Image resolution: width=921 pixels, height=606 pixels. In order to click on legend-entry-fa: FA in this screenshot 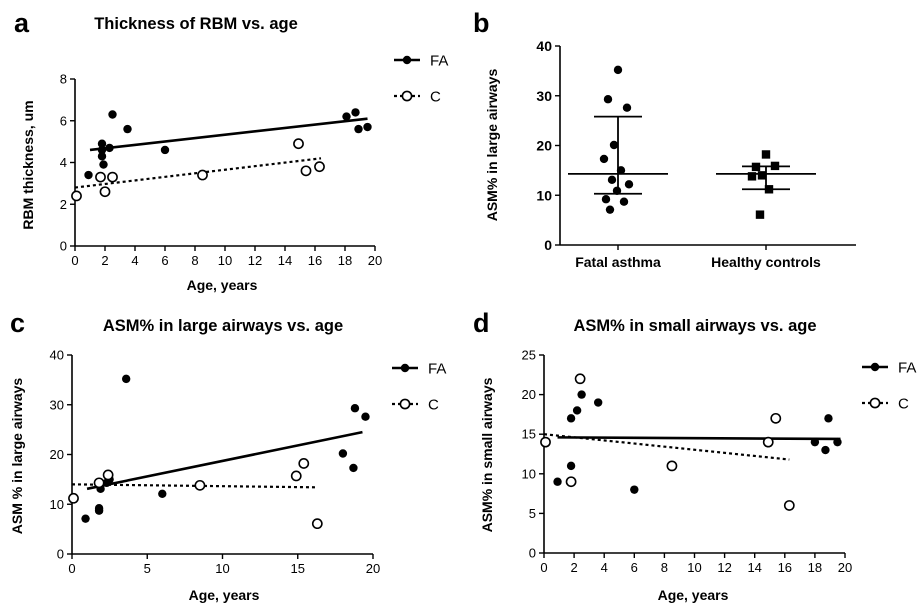, I will do `click(889, 368)`.